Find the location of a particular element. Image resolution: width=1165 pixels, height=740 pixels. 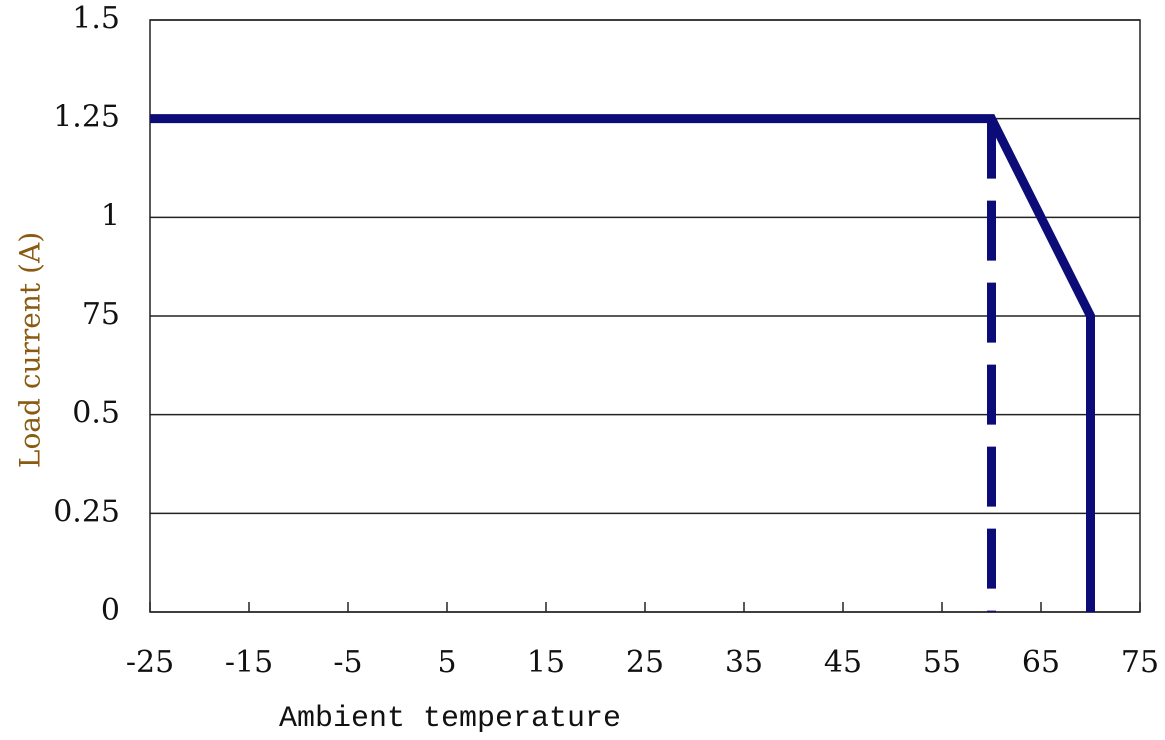

x-tick-label: -15 is located at coordinates (249, 662).